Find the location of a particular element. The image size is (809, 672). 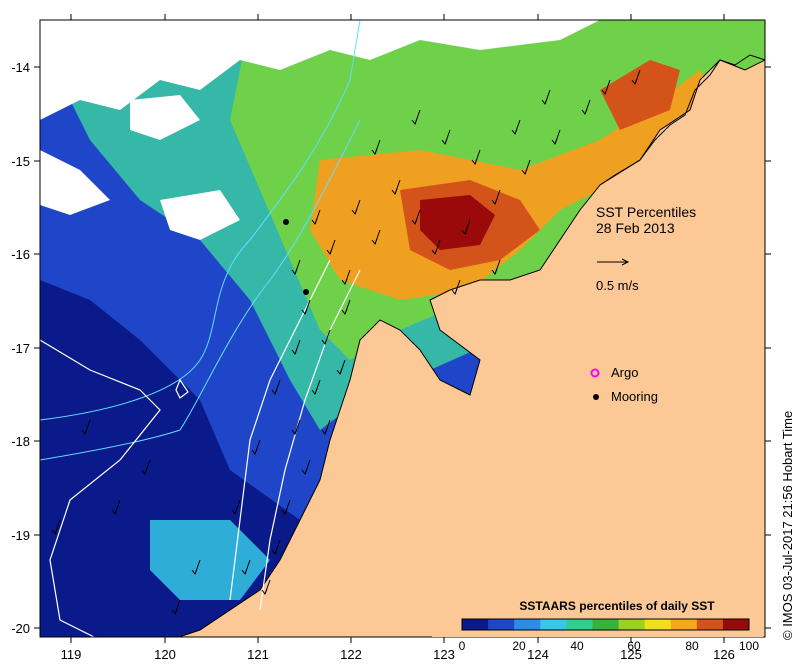

lat-tick-label: -15 is located at coordinates (20, 161).